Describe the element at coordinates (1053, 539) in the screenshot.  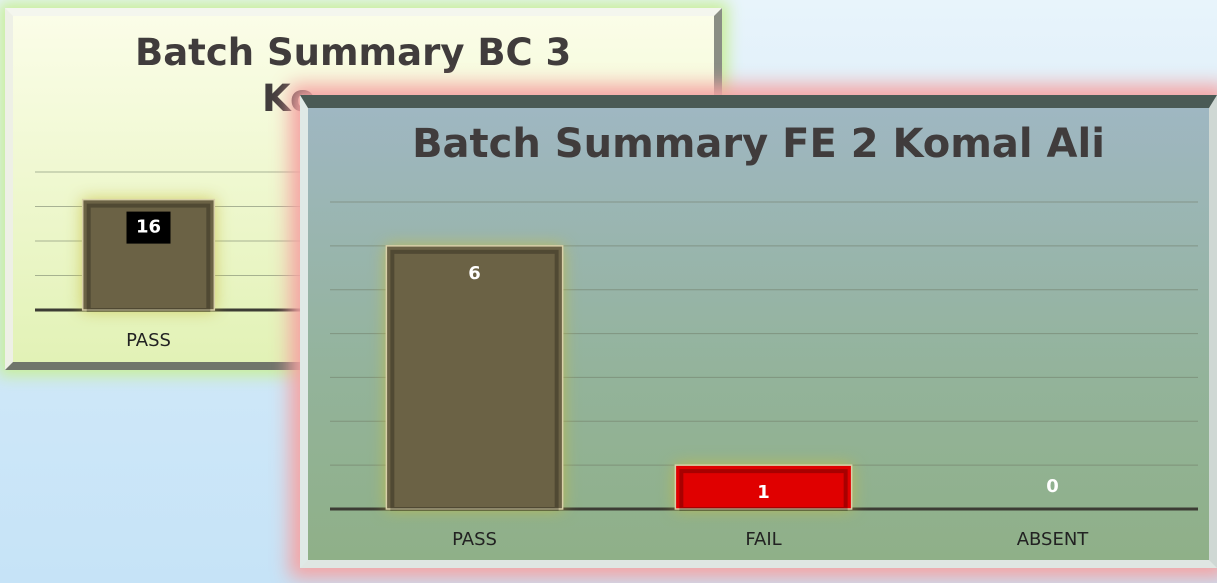
I see `x-tick-label: ABSENT` at that location.